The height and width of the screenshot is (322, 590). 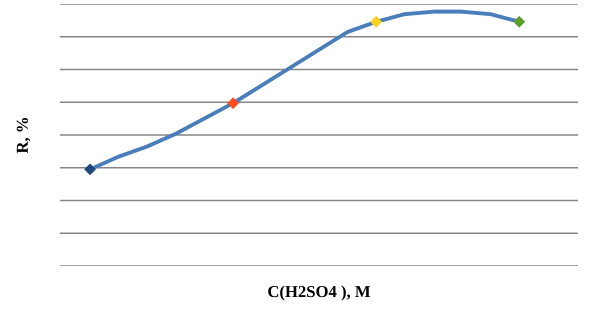 What do you see at coordinates (319, 293) in the screenshot?
I see `x-axis-title: C(H2SO4 ), M` at bounding box center [319, 293].